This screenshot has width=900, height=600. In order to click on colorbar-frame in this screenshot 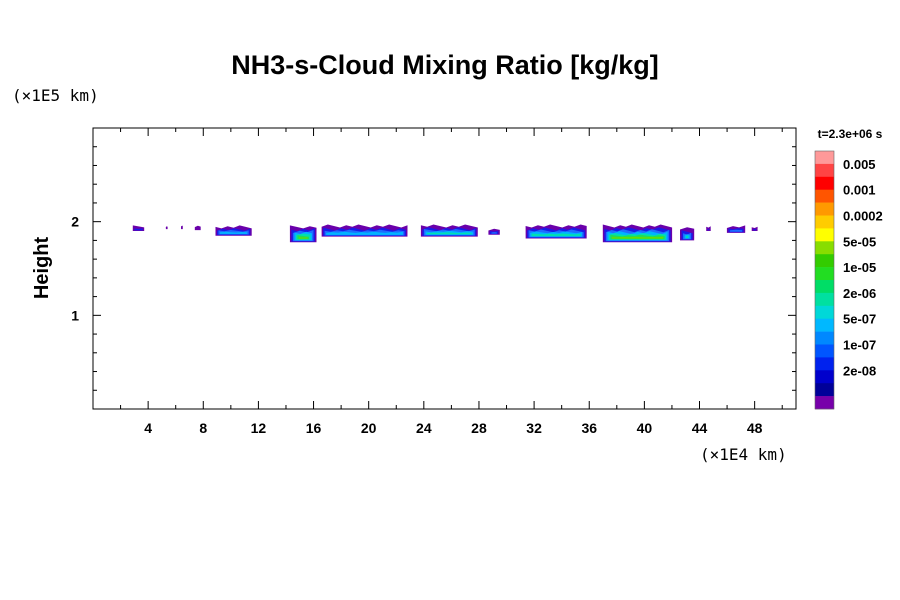, I will do `click(824, 280)`.